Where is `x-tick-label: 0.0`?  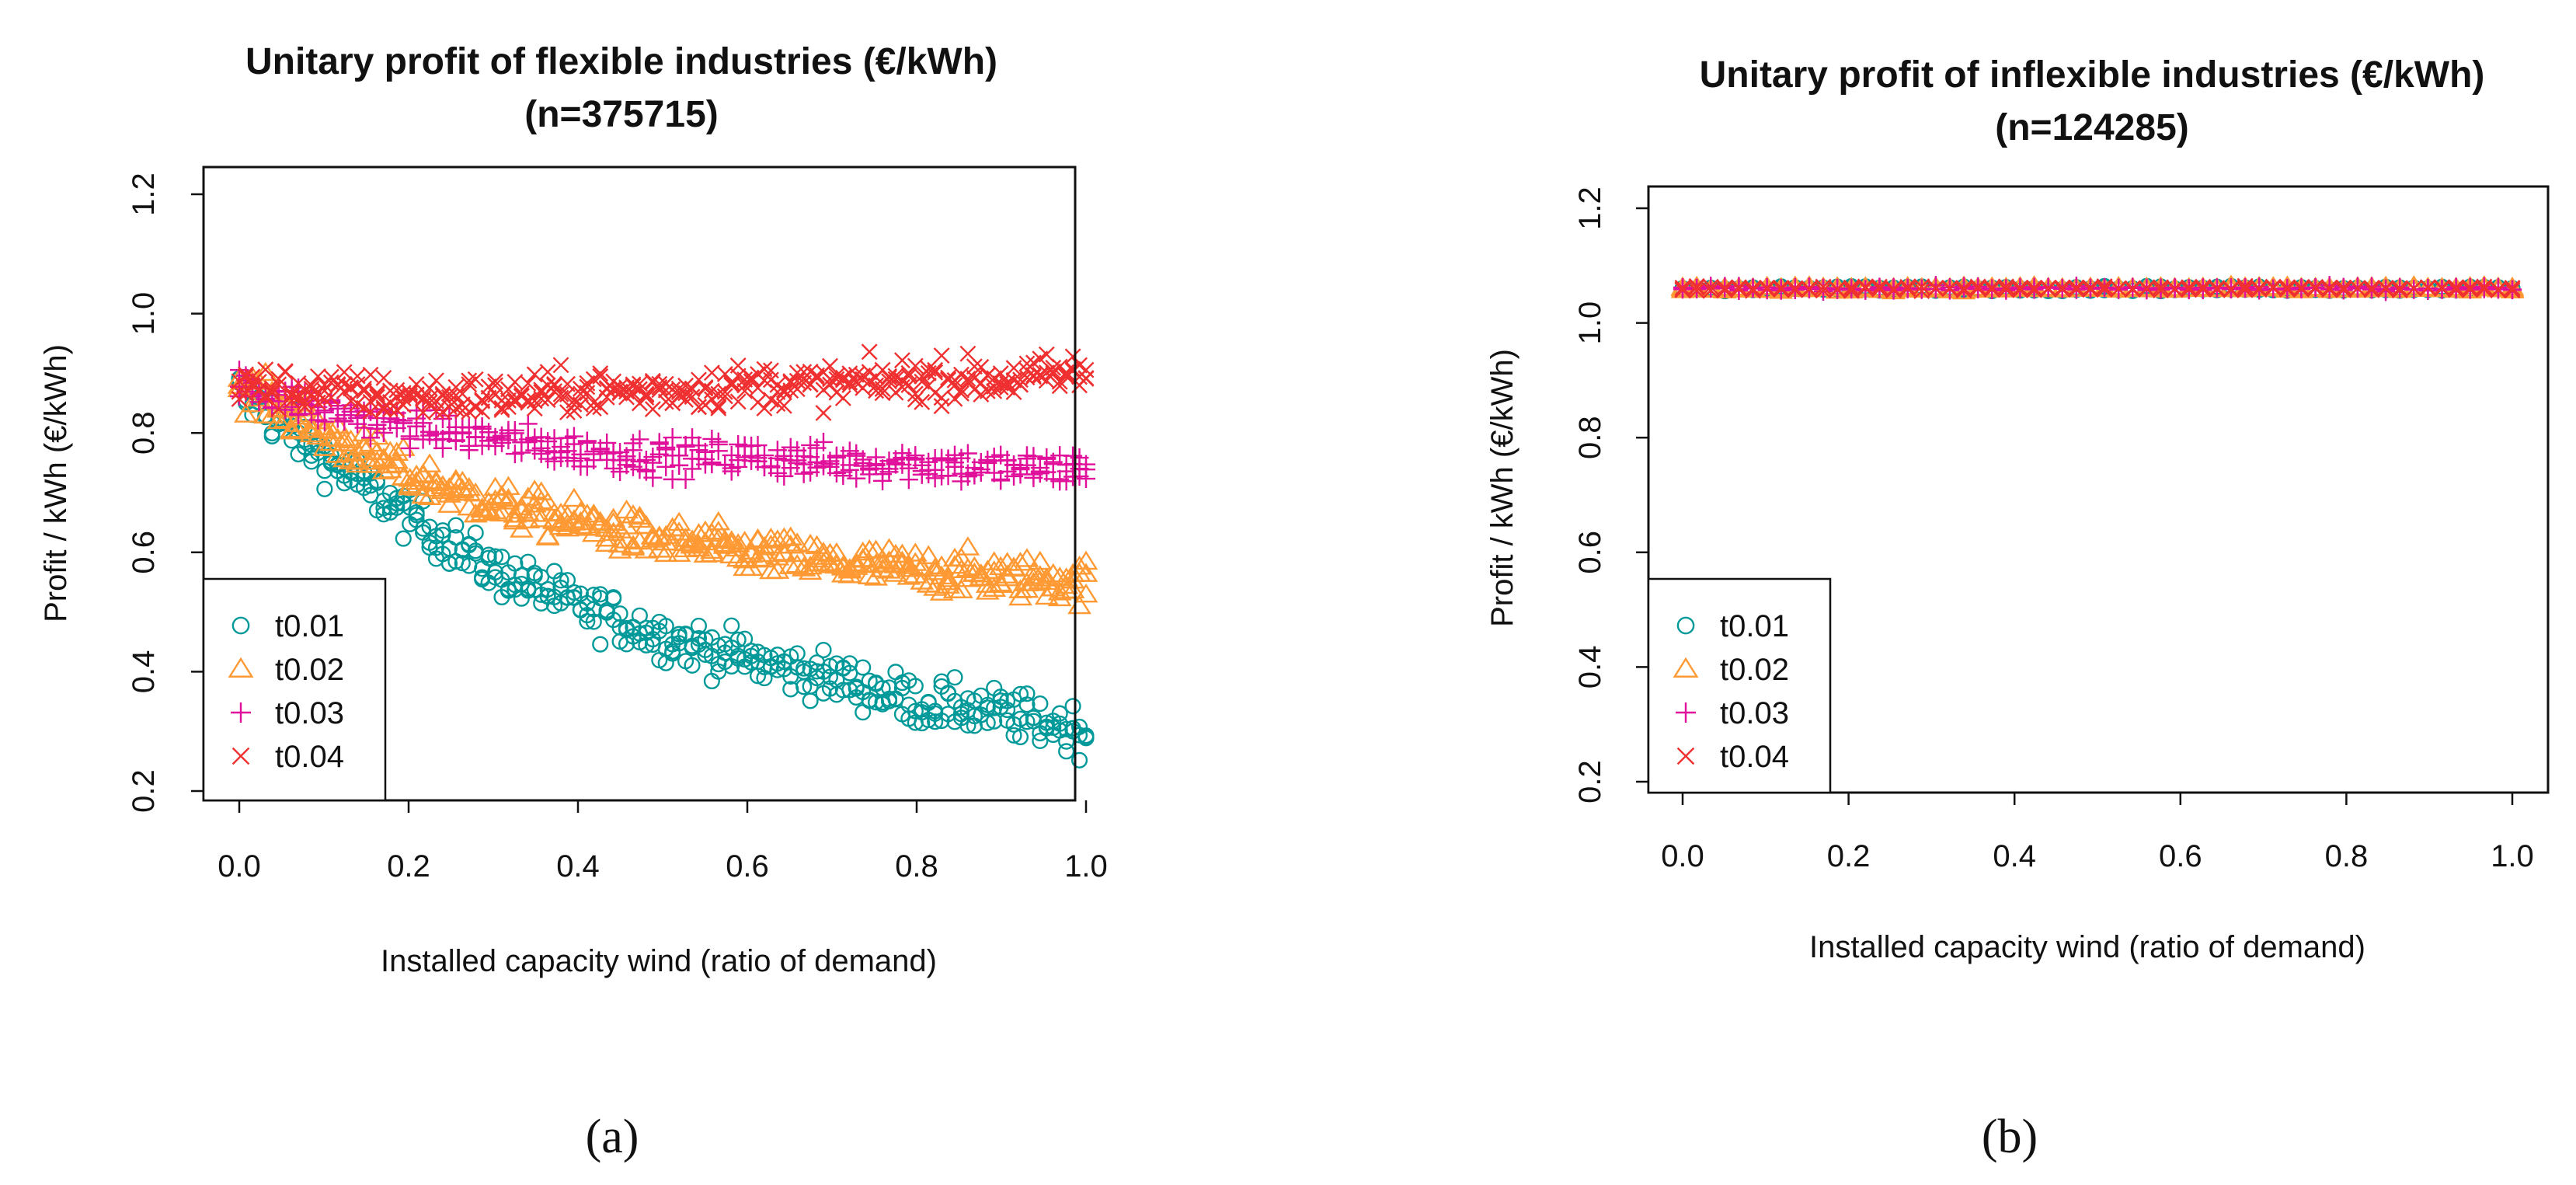 x-tick-label: 0.0 is located at coordinates (240, 866).